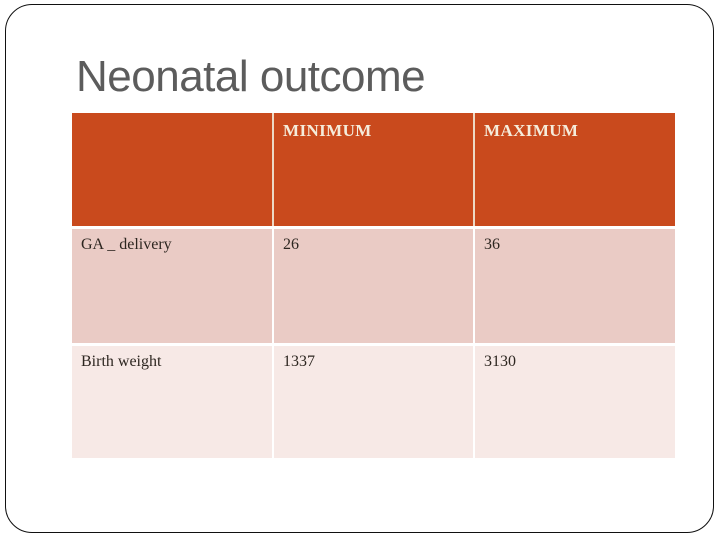 The height and width of the screenshot is (540, 720). I want to click on table-cell-birth-weight-maximum: 3130, so click(574, 402).